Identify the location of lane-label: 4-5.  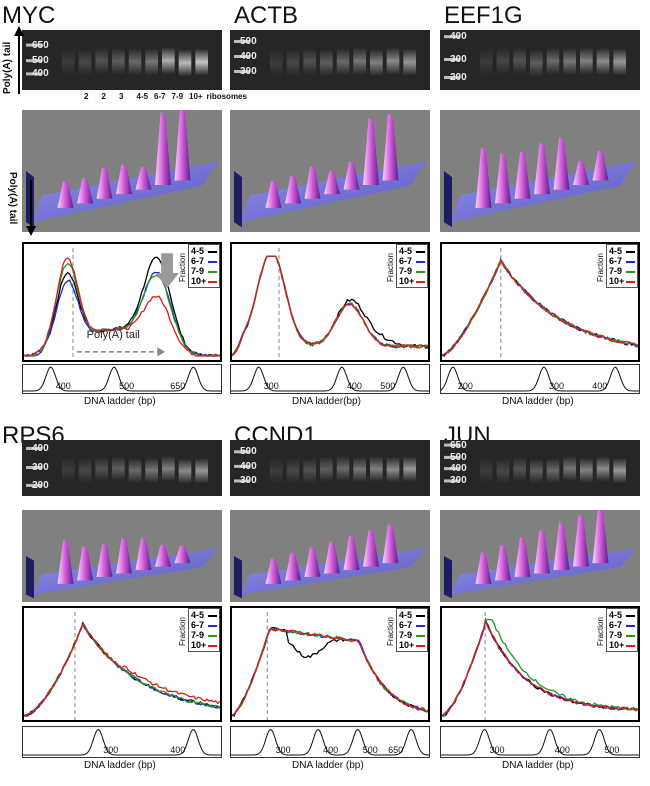
(142, 96).